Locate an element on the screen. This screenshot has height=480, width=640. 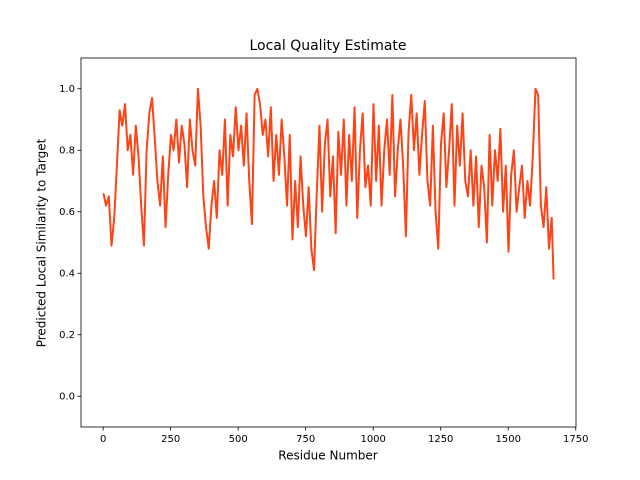
x-tick-label: 1250 is located at coordinates (440, 439).